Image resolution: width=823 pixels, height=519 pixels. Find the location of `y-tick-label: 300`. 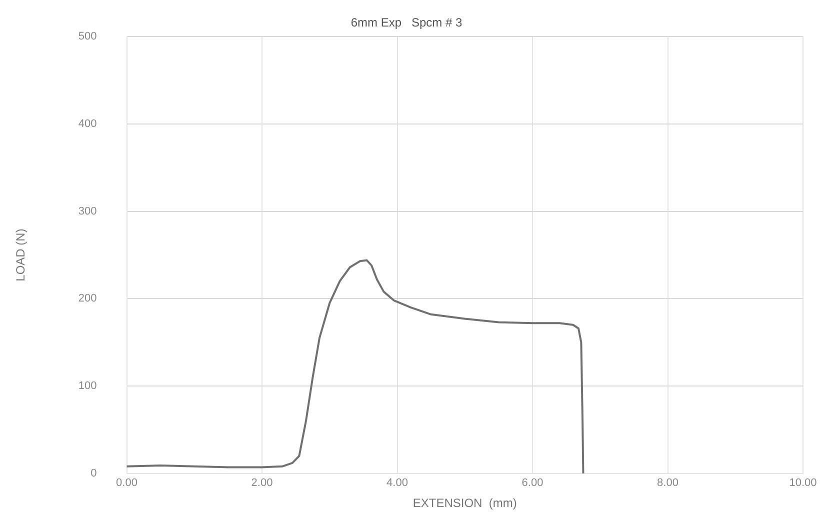

y-tick-label: 300 is located at coordinates (87, 211).